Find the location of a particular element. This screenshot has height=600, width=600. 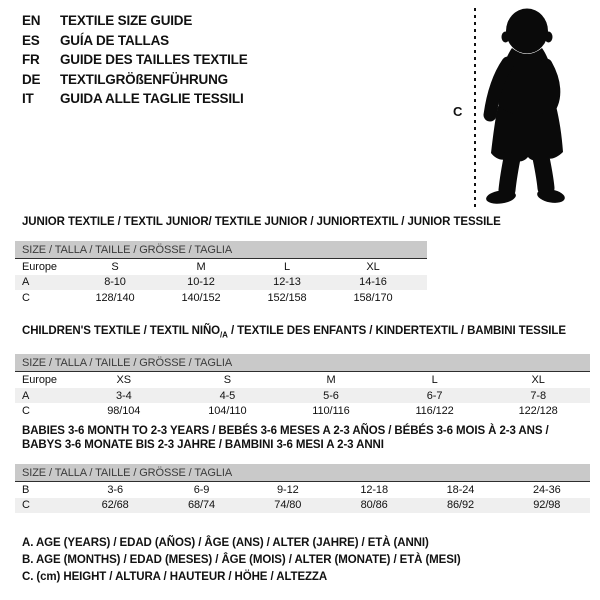

lang-row-fr: FR GUIDE DES TAILLES TEXTILE is located at coordinates (135, 60).